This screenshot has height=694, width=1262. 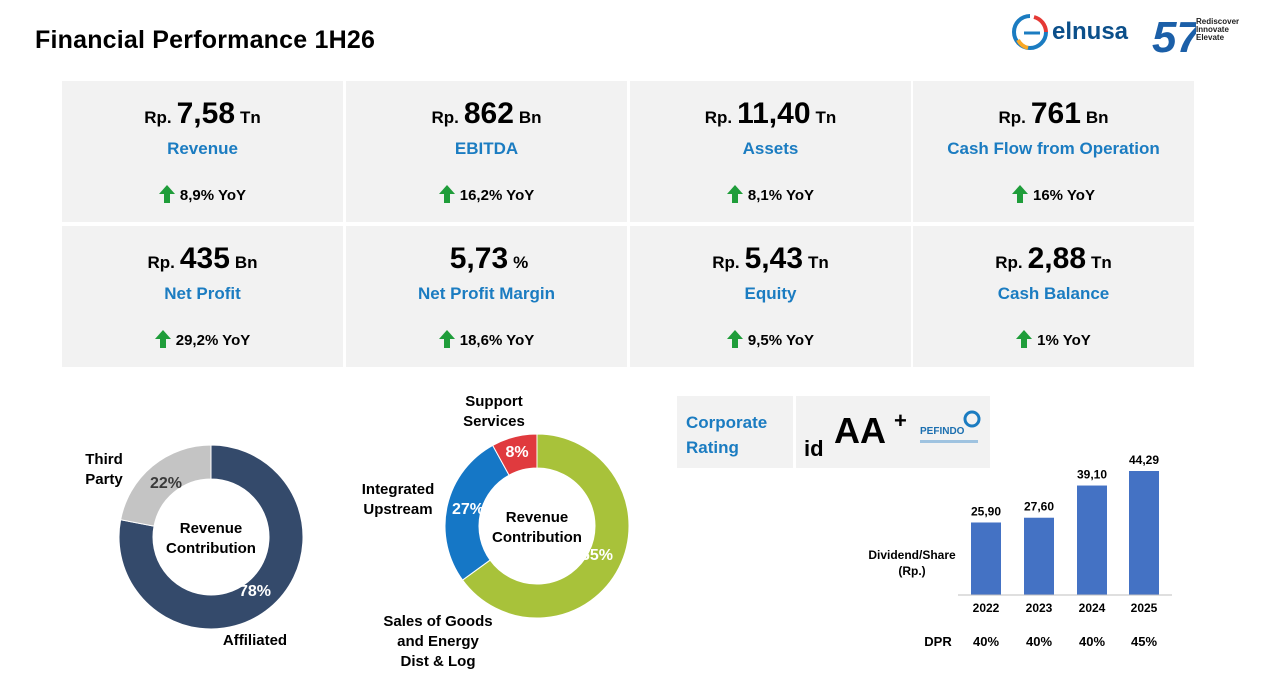 I want to click on donut-value-label: 78%, so click(x=255, y=591).